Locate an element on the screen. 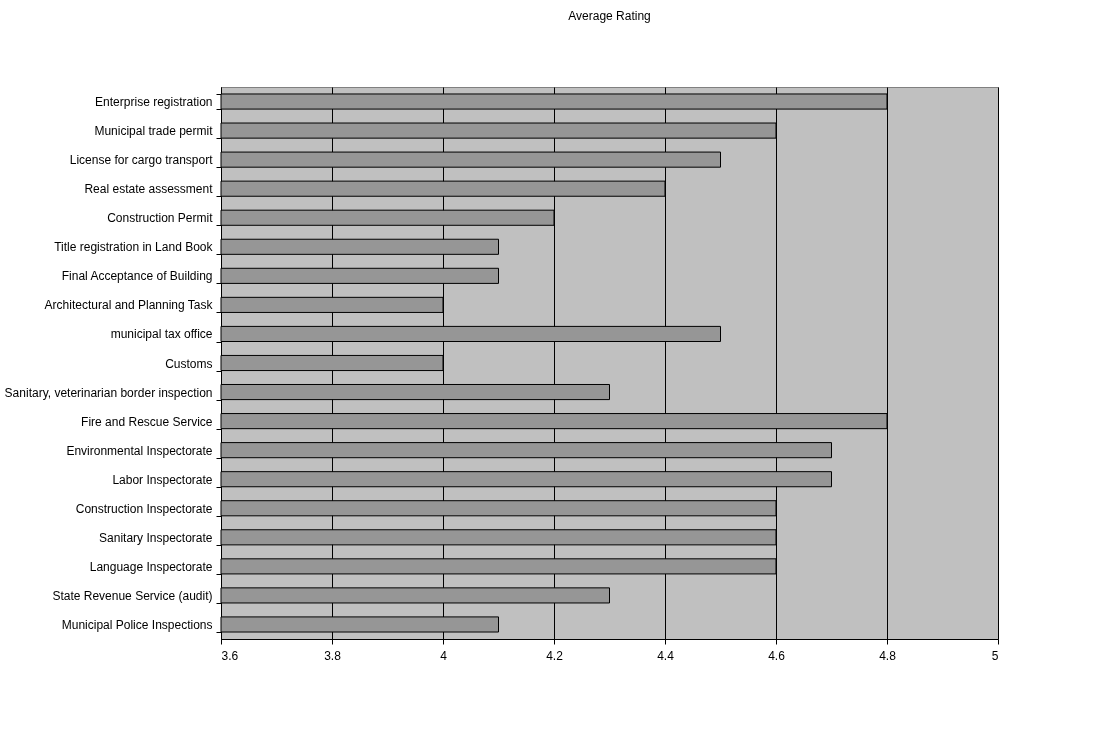 This screenshot has height=745, width=1112. y-tick-label: municipal tax office is located at coordinates (161, 334).